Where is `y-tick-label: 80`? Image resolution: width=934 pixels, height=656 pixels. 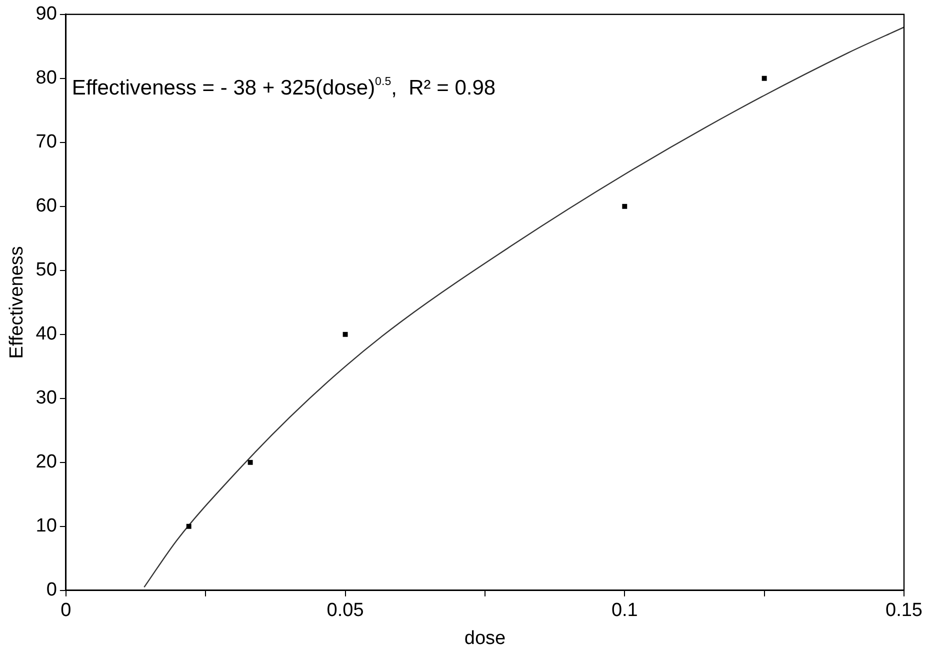 y-tick-label: 80 is located at coordinates (46, 78).